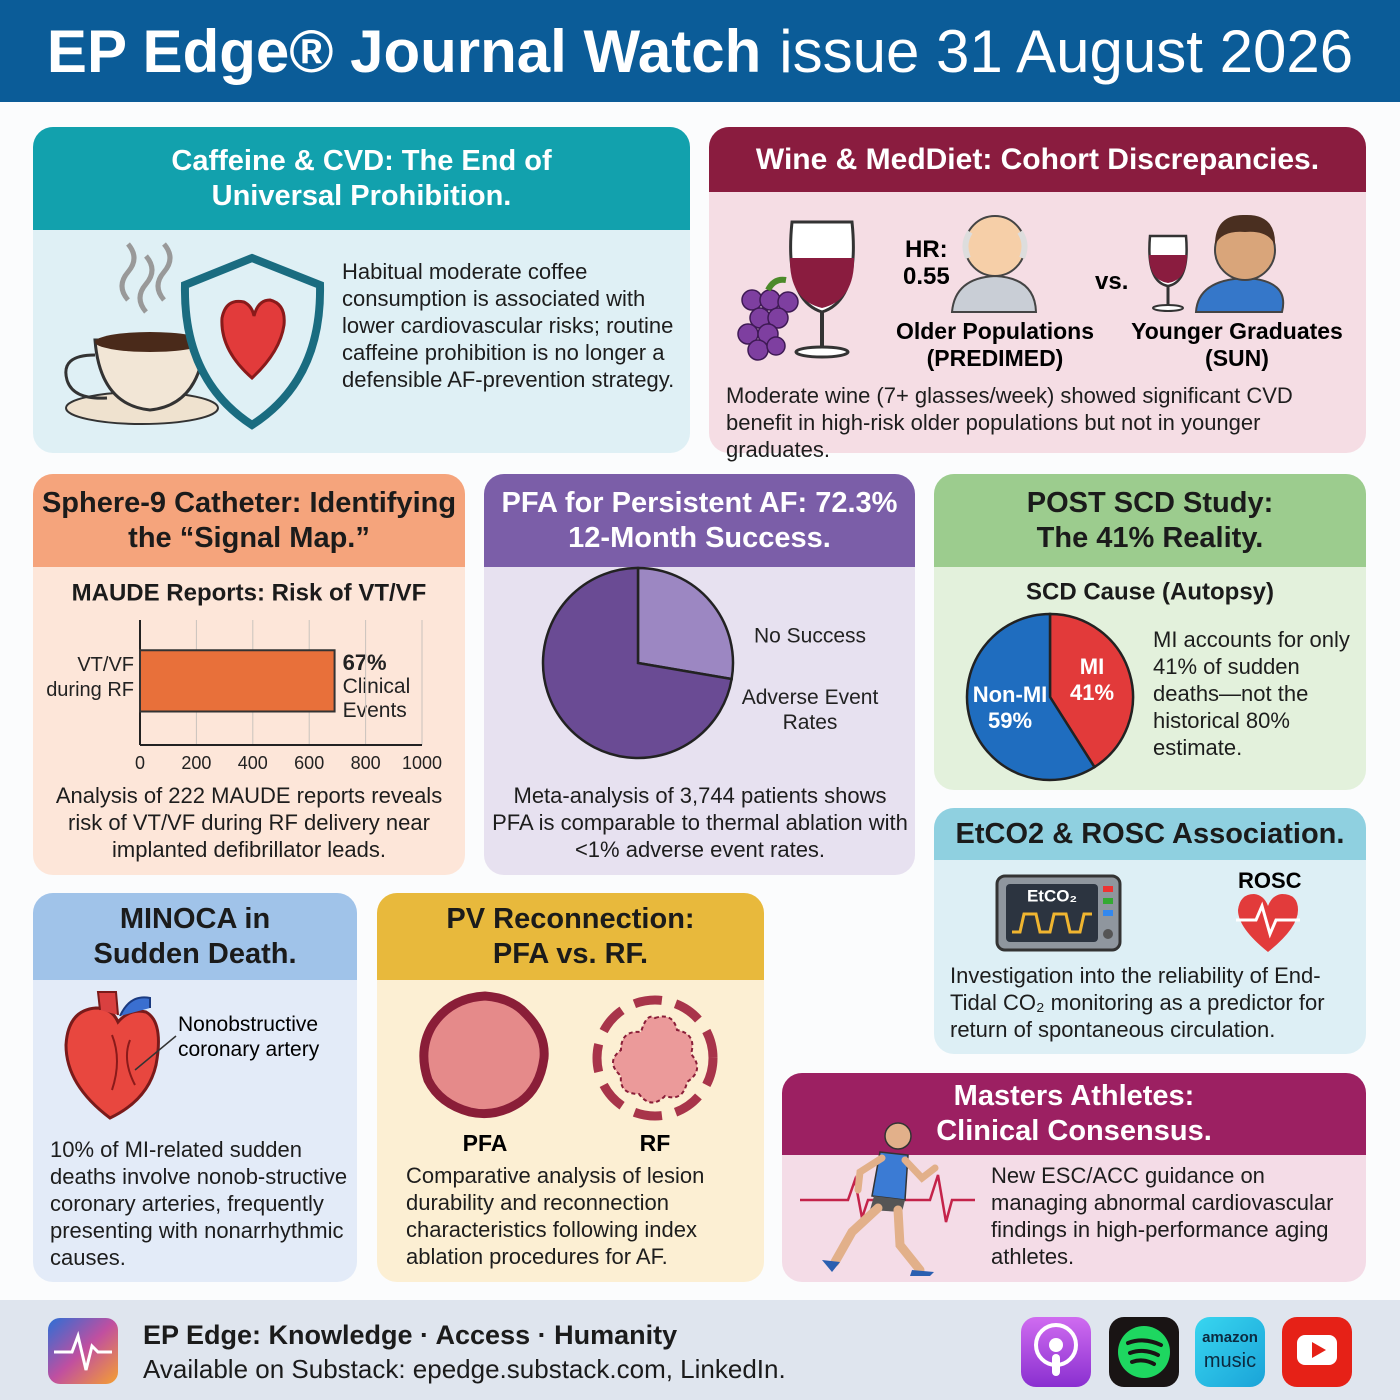  Describe the element at coordinates (1056, 1352) in the screenshot. I see `podcasts-icon` at that location.